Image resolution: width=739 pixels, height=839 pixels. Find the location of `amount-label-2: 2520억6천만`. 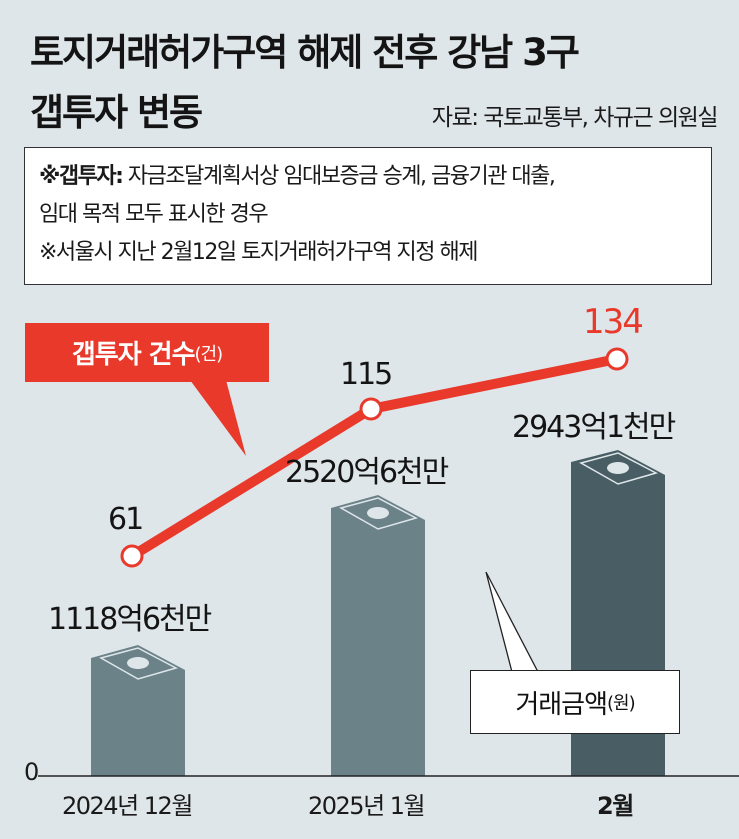

amount-label-2: 2520억6천만 is located at coordinates (367, 472).